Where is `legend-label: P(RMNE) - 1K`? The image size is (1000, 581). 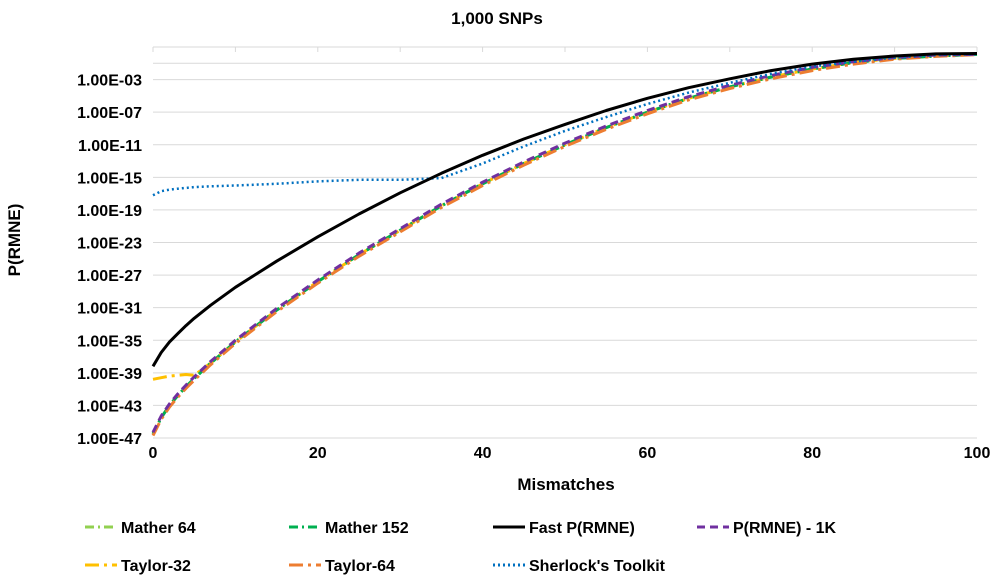 legend-label: P(RMNE) - 1K is located at coordinates (785, 528).